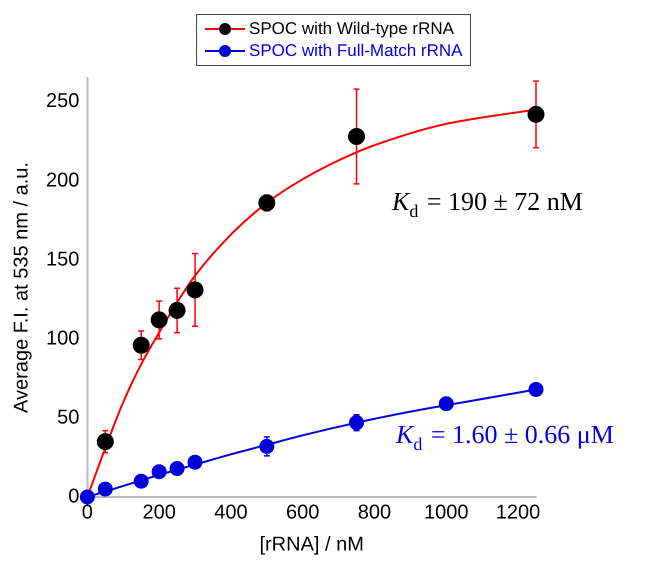 This screenshot has width=664, height=565. Describe the element at coordinates (375, 513) in the screenshot. I see `x-tick-label: 800` at that location.